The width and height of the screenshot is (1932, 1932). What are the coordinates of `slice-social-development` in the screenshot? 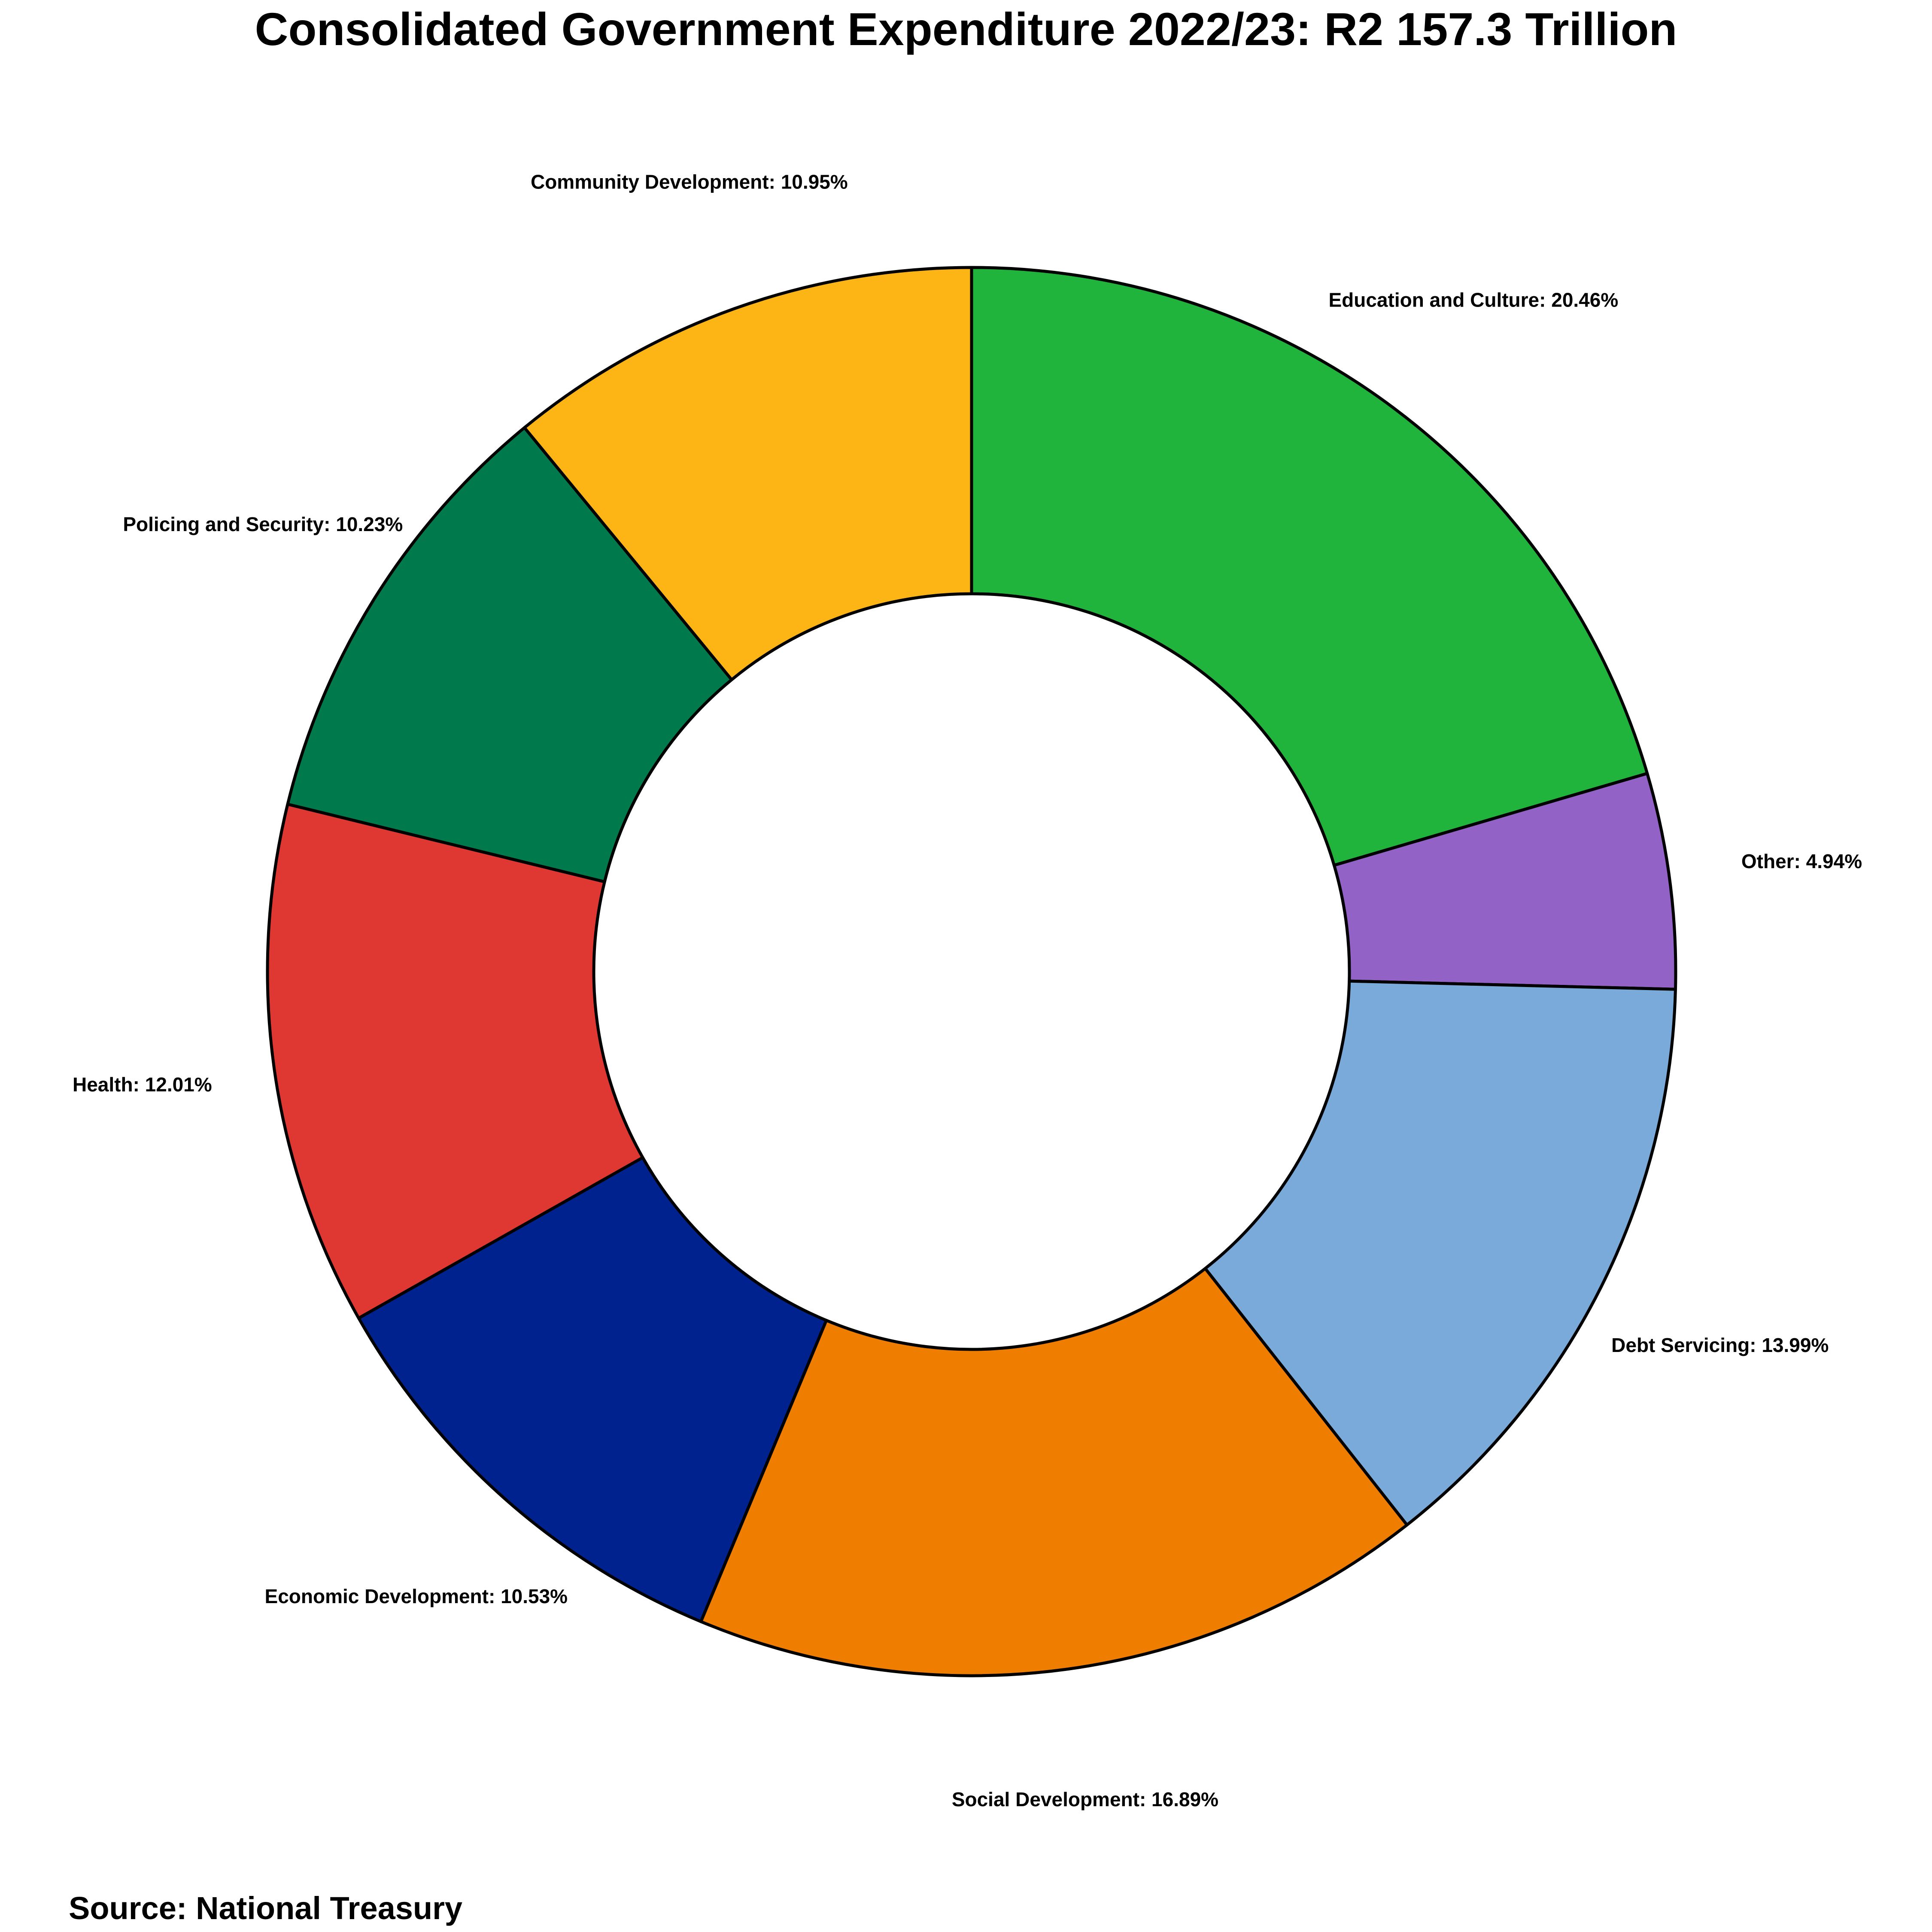 It's located at (1054, 1472).